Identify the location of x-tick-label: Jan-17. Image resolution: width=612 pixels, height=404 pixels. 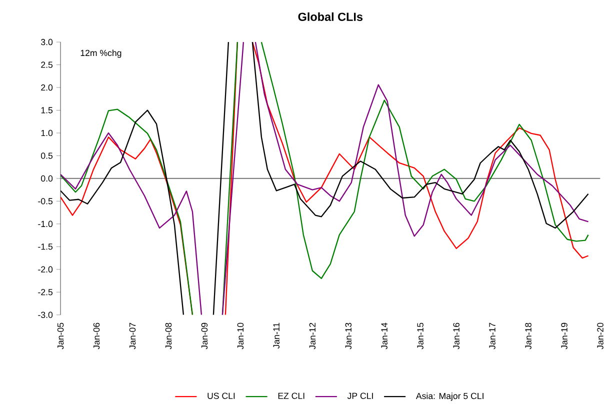
(492, 336).